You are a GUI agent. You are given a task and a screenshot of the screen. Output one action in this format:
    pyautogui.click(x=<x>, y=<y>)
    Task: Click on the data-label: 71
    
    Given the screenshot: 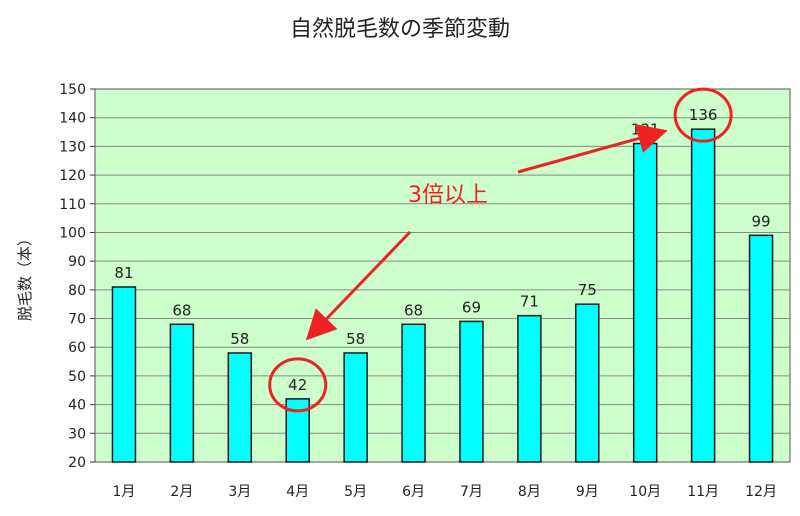 What is the action you would take?
    pyautogui.click(x=529, y=302)
    